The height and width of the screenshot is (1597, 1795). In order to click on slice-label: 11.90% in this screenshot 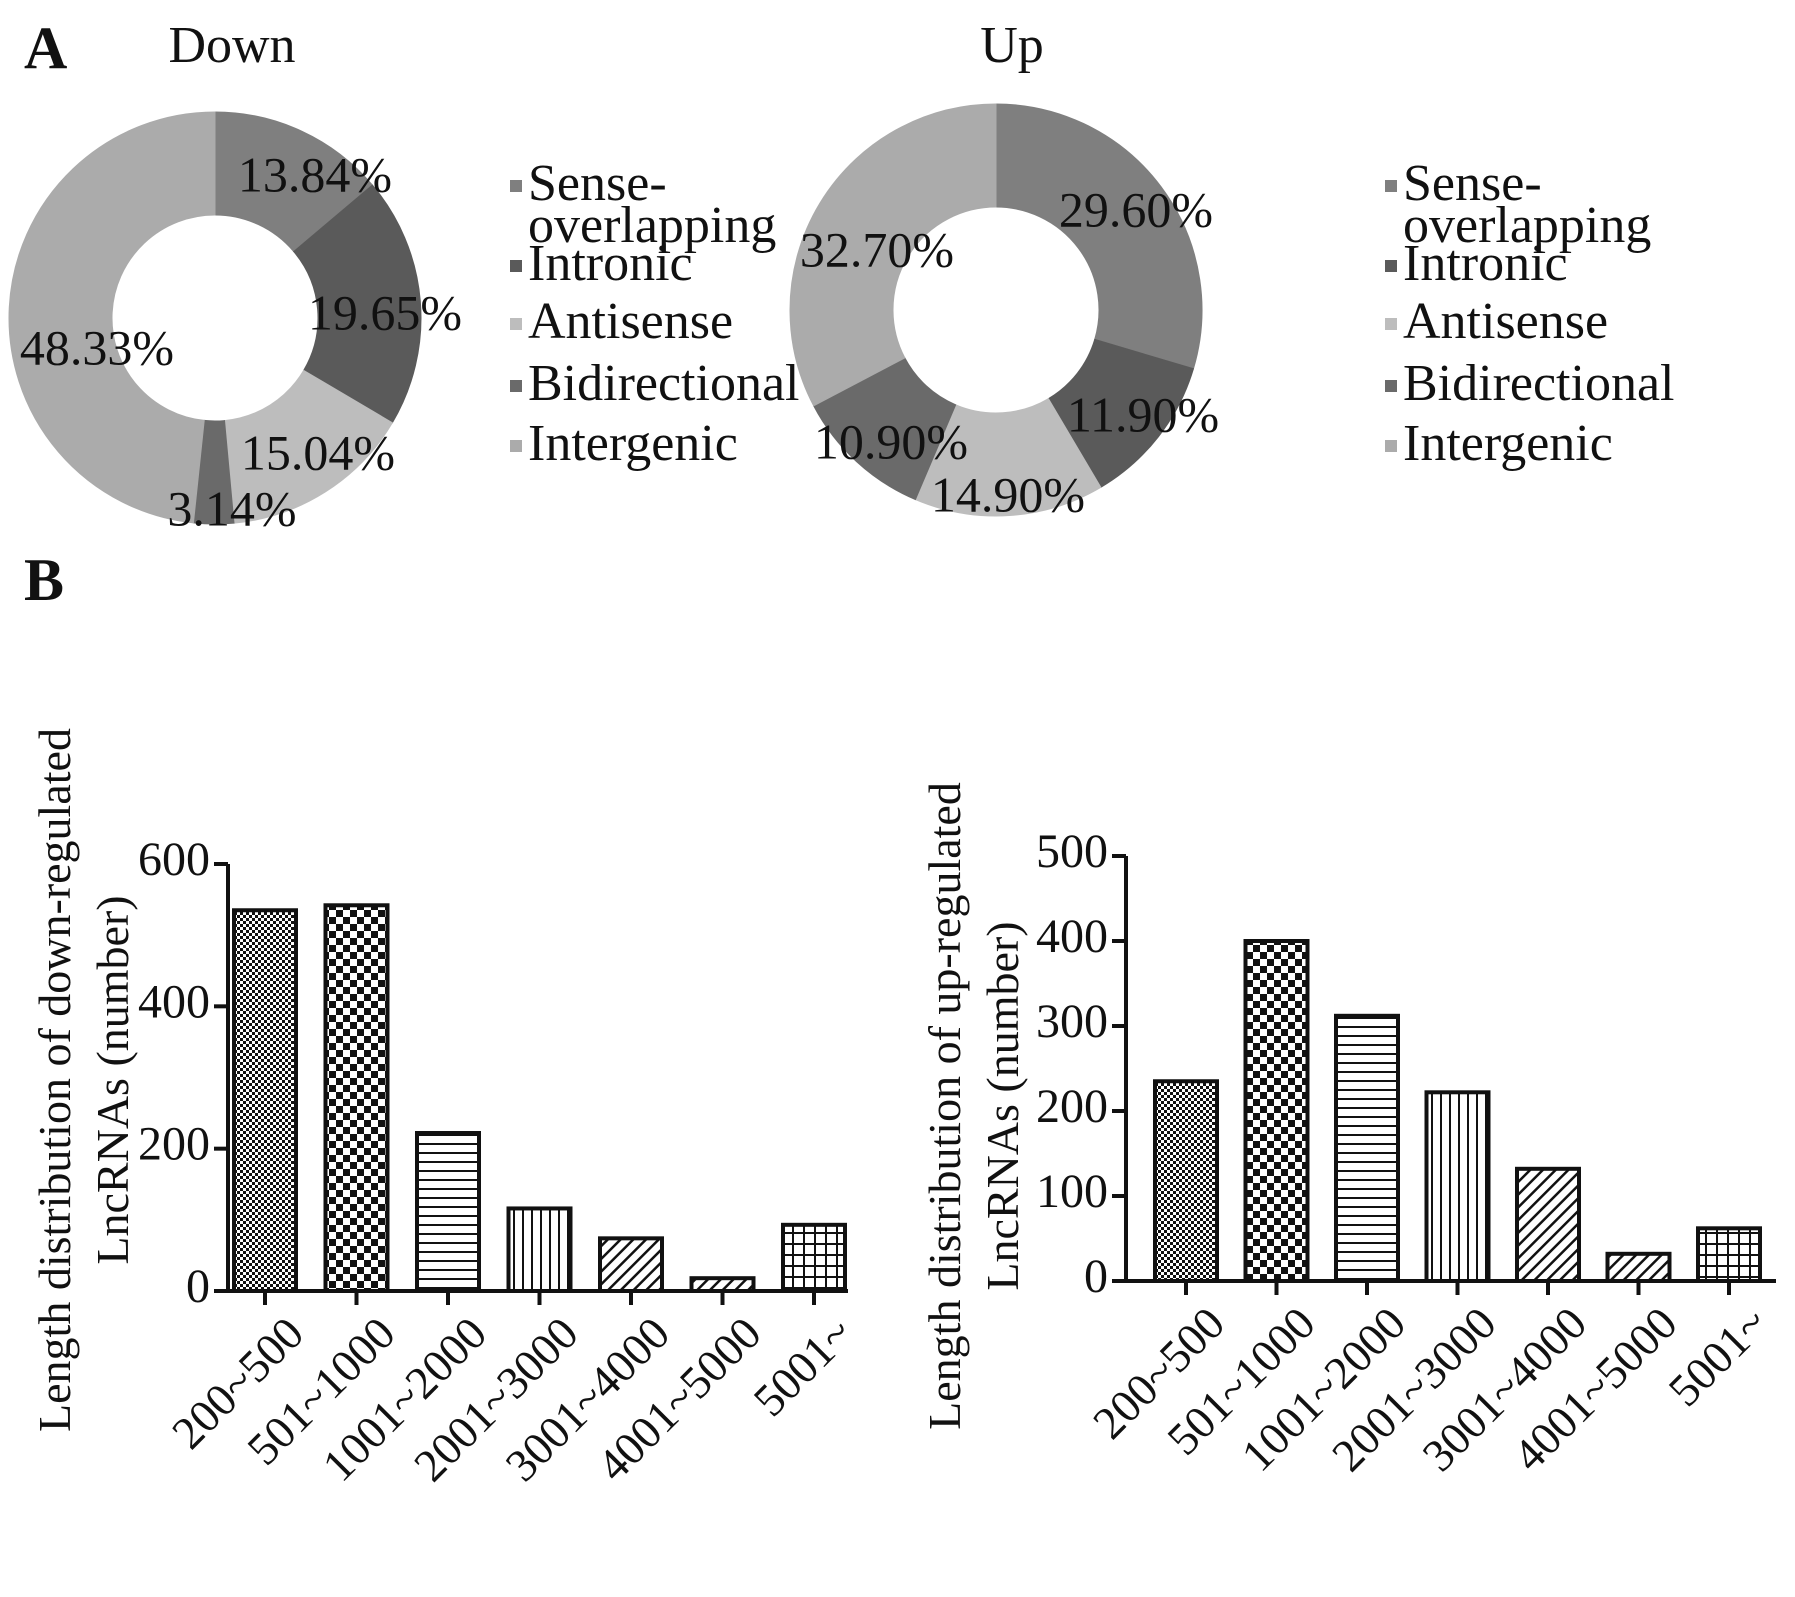, I will do `click(1143, 414)`.